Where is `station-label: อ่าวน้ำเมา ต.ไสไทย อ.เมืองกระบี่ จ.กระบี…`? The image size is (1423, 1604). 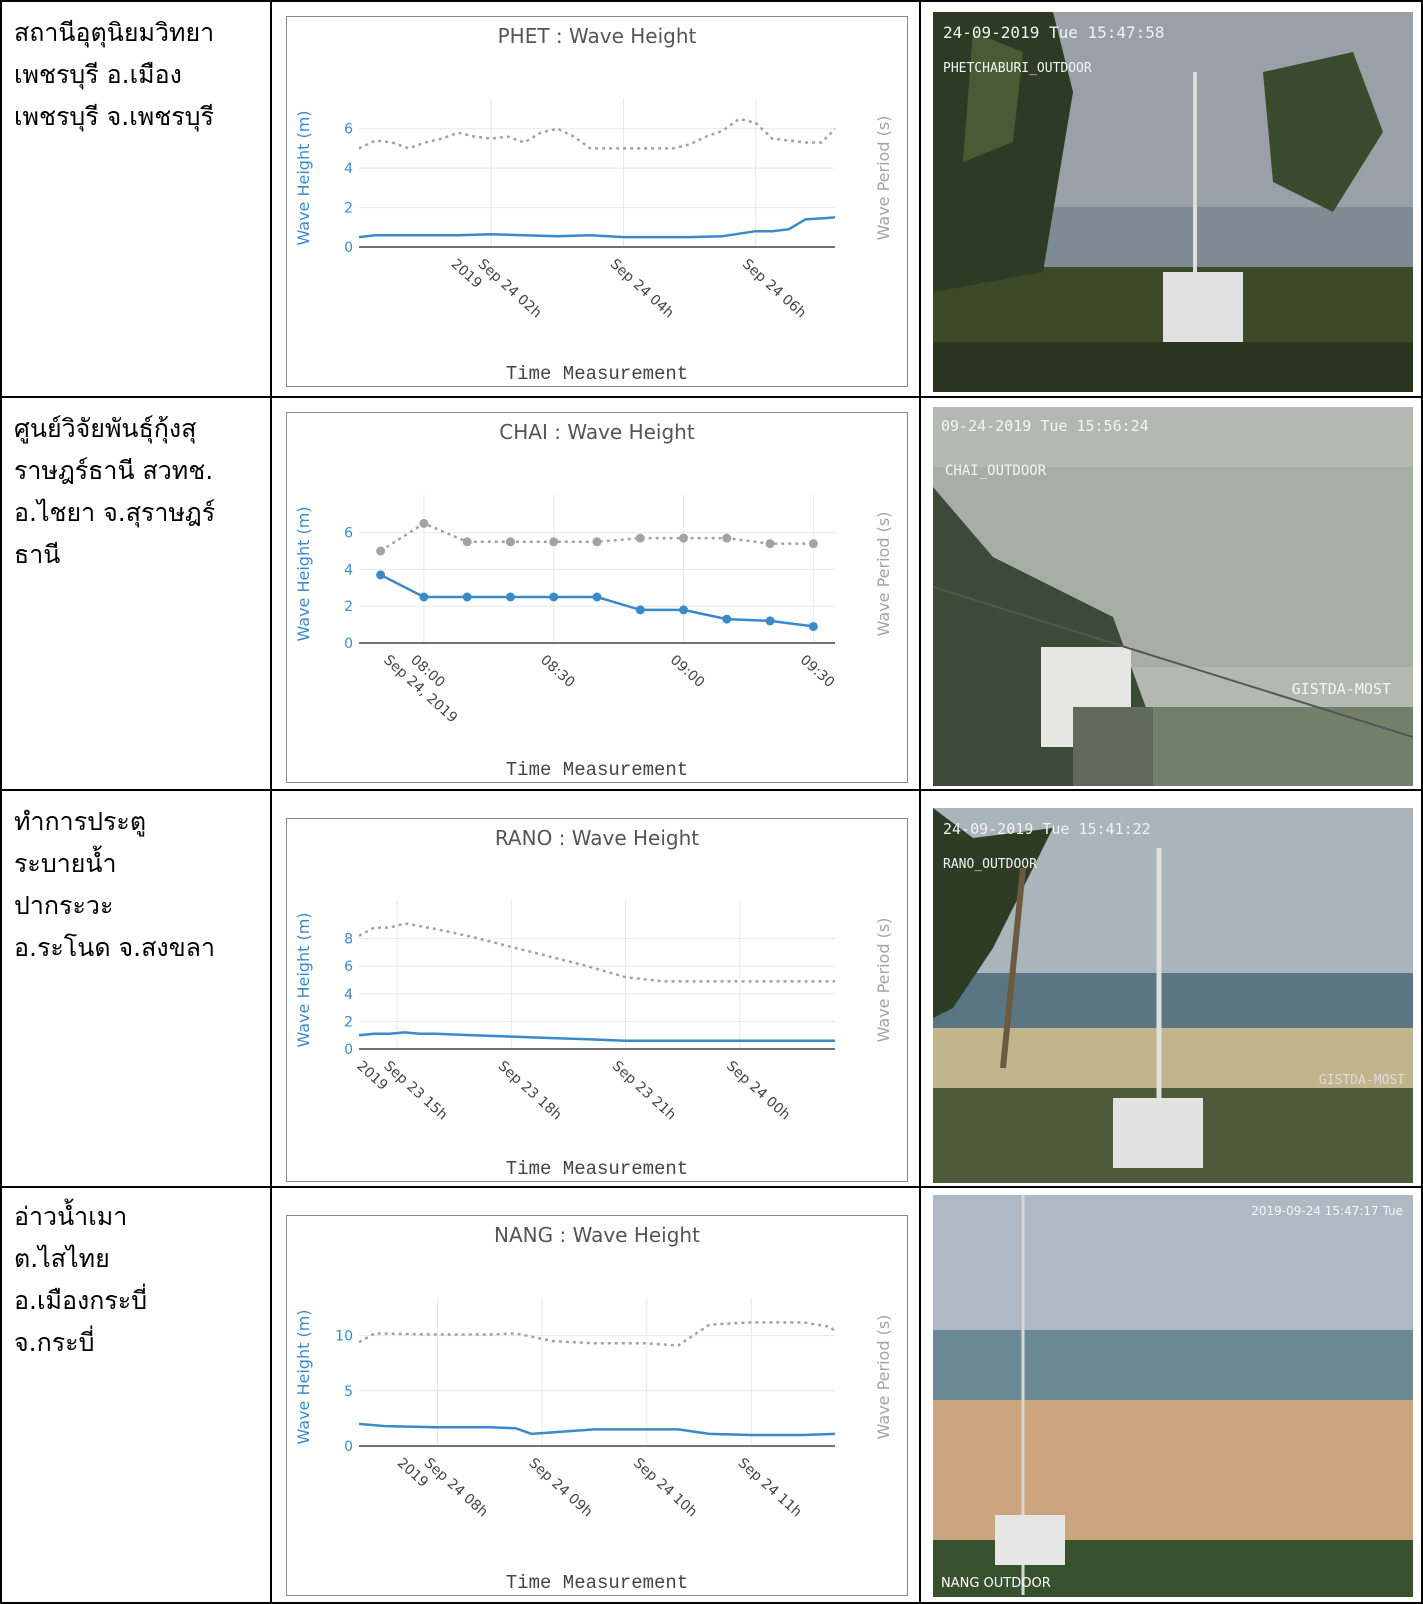
station-label: อ่าวน้ำเมา ต.ไสไทย อ.เมืองกระบี่ จ.กระบี… is located at coordinates (81, 1279).